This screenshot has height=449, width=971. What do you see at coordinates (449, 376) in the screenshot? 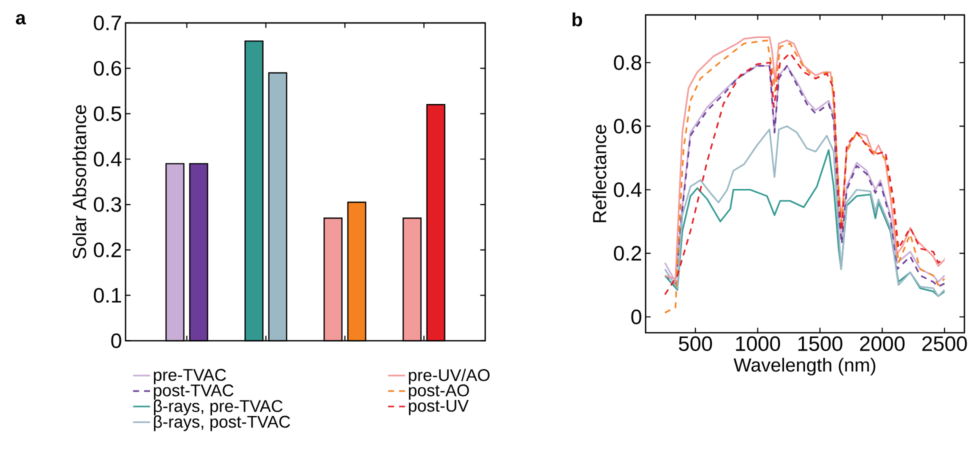
I see `legend-label: pre-UV/AO` at bounding box center [449, 376].